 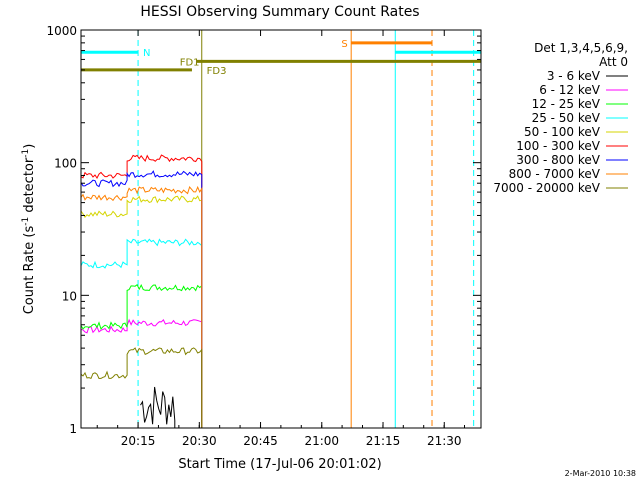 I want to click on legend-header-line2: Att 0, so click(x=613, y=62).